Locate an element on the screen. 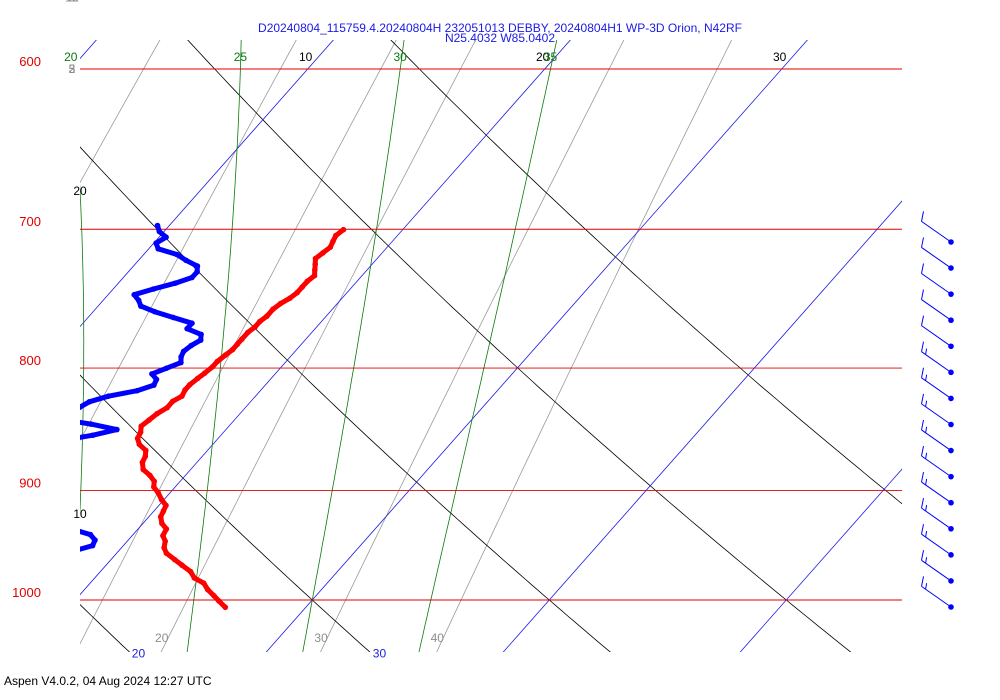 The height and width of the screenshot is (700, 1000). dry-adiabat-line is located at coordinates (225, 513).